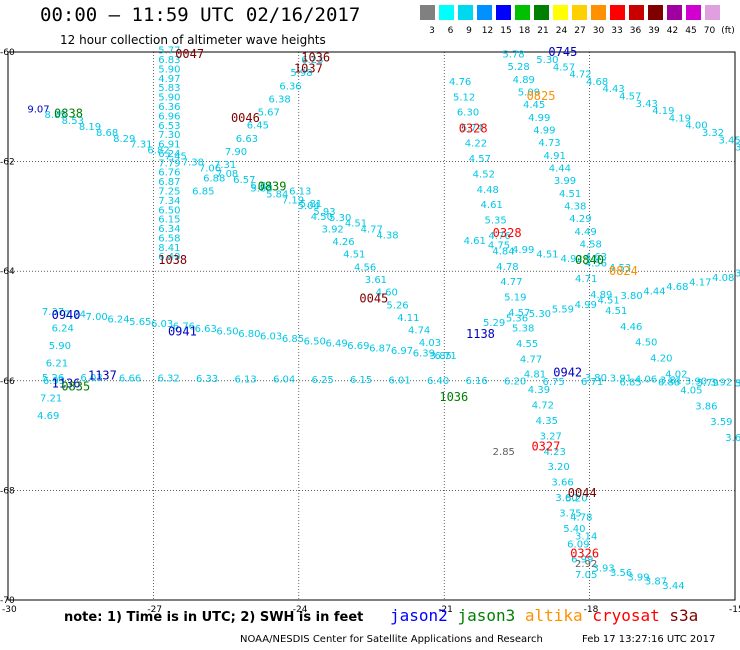 The image size is (740, 650). Describe the element at coordinates (301, 73) in the screenshot. I see `wave-height-value: 5.98` at that location.